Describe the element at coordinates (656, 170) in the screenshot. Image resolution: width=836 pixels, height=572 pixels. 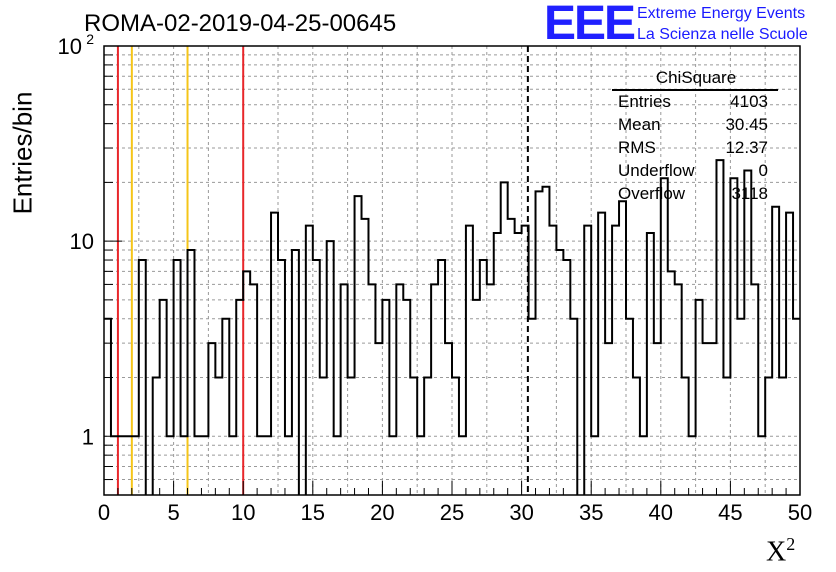
I see `stats-key: Underflow` at that location.